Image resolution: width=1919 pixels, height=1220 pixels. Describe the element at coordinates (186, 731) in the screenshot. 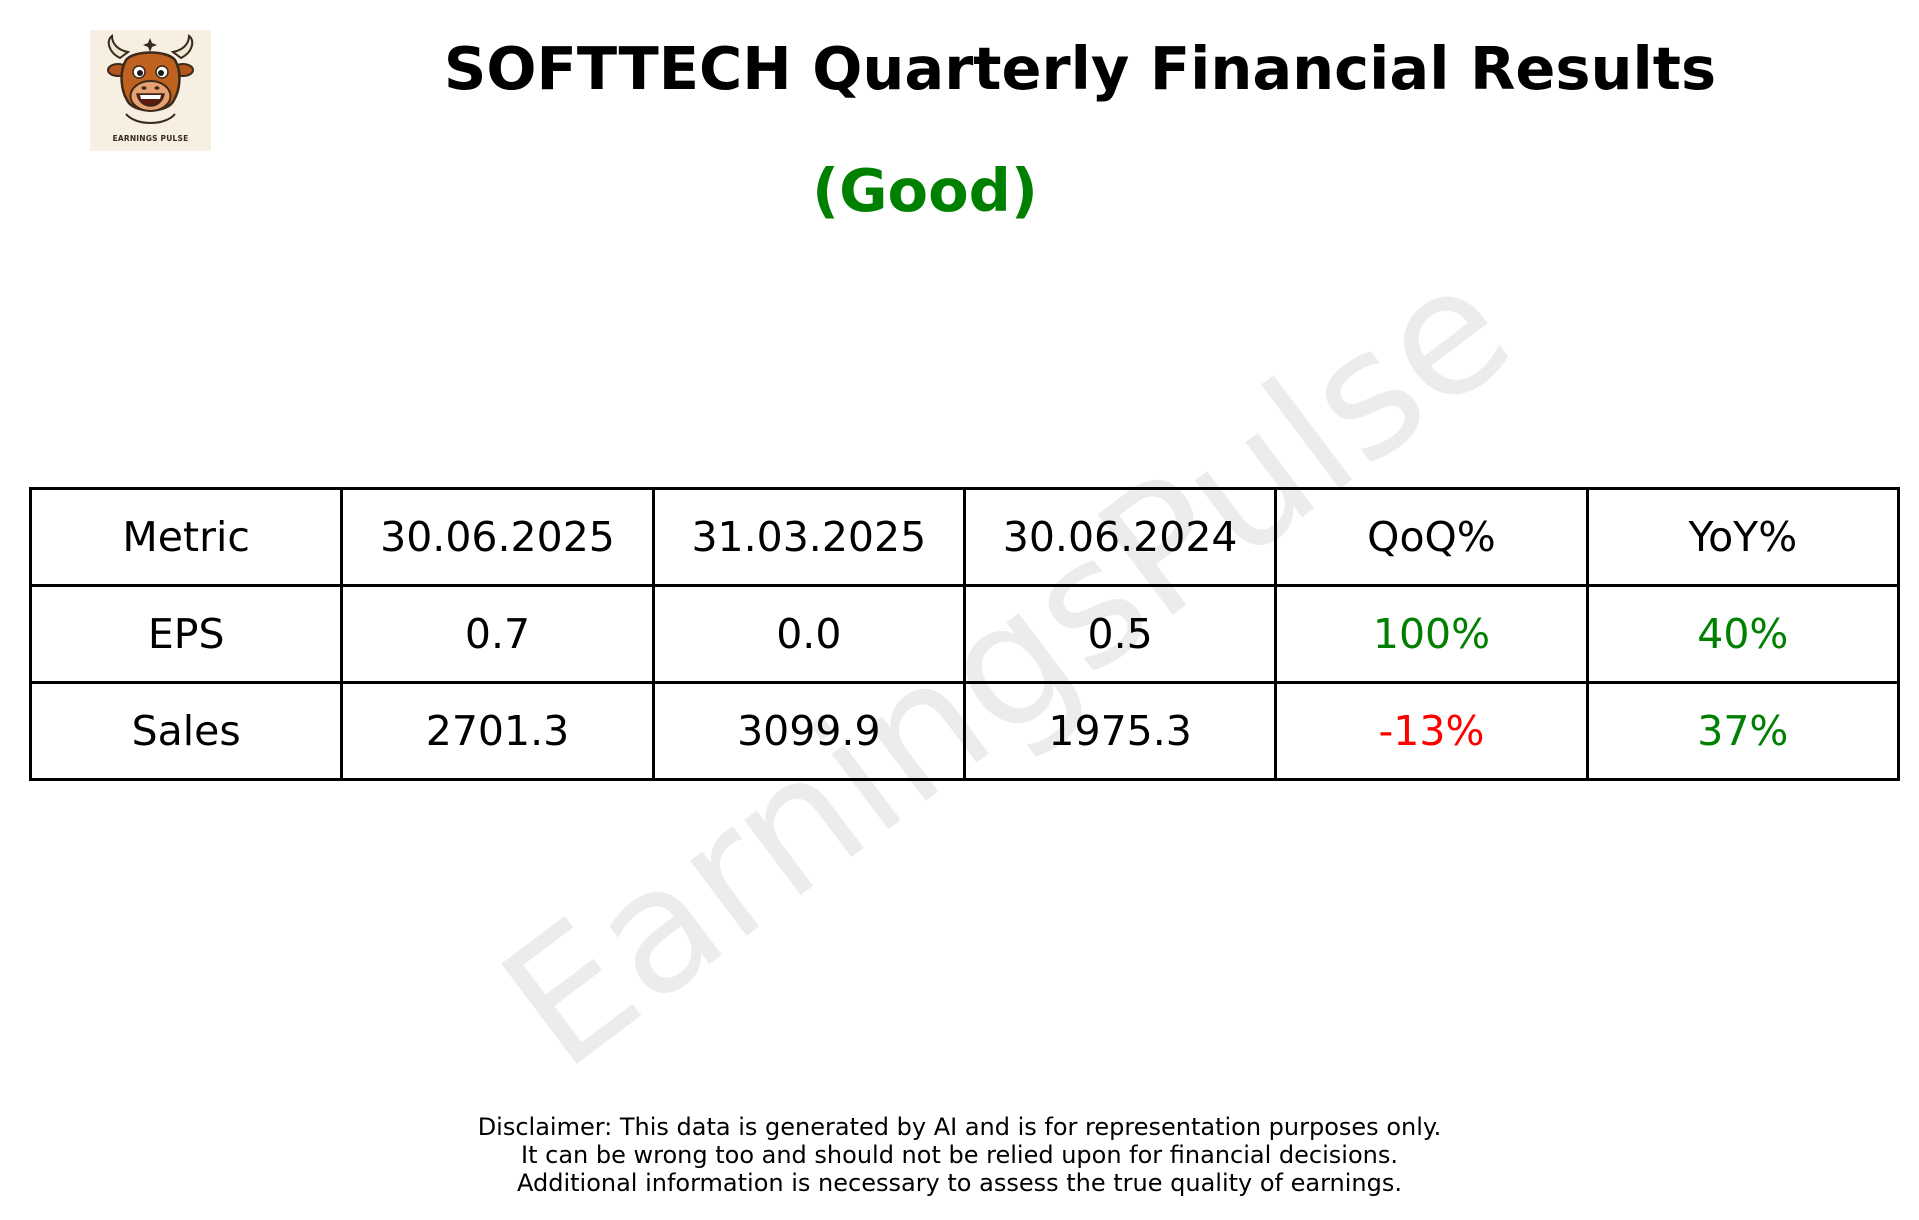

I see `metric-cell: Sales` at that location.